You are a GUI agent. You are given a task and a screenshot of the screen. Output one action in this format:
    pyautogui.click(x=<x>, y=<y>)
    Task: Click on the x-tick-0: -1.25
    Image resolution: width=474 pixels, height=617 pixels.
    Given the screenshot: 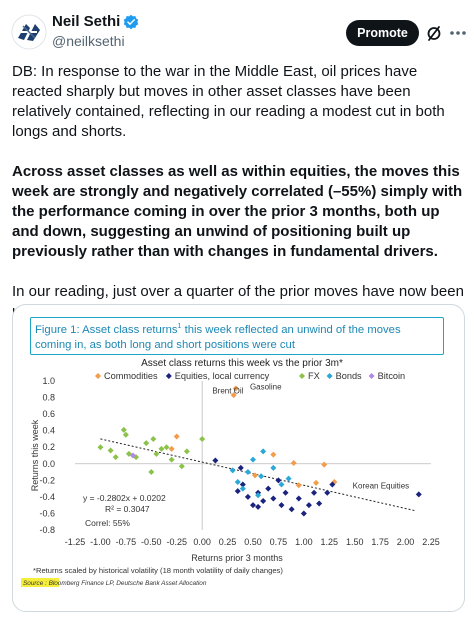 What is the action you would take?
    pyautogui.click(x=75, y=542)
    